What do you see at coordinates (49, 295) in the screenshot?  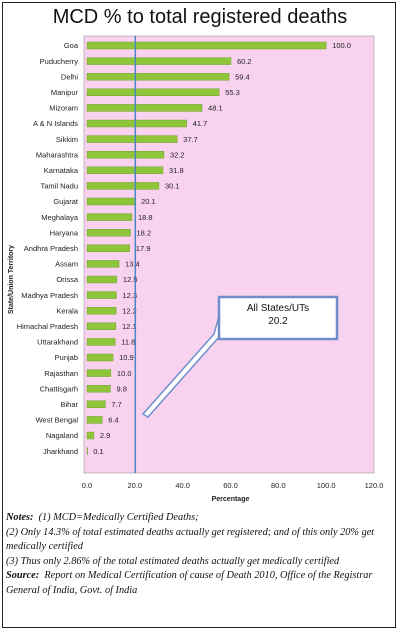 I see `category-label-madhya-pradesh: Madhya Pradesh` at bounding box center [49, 295].